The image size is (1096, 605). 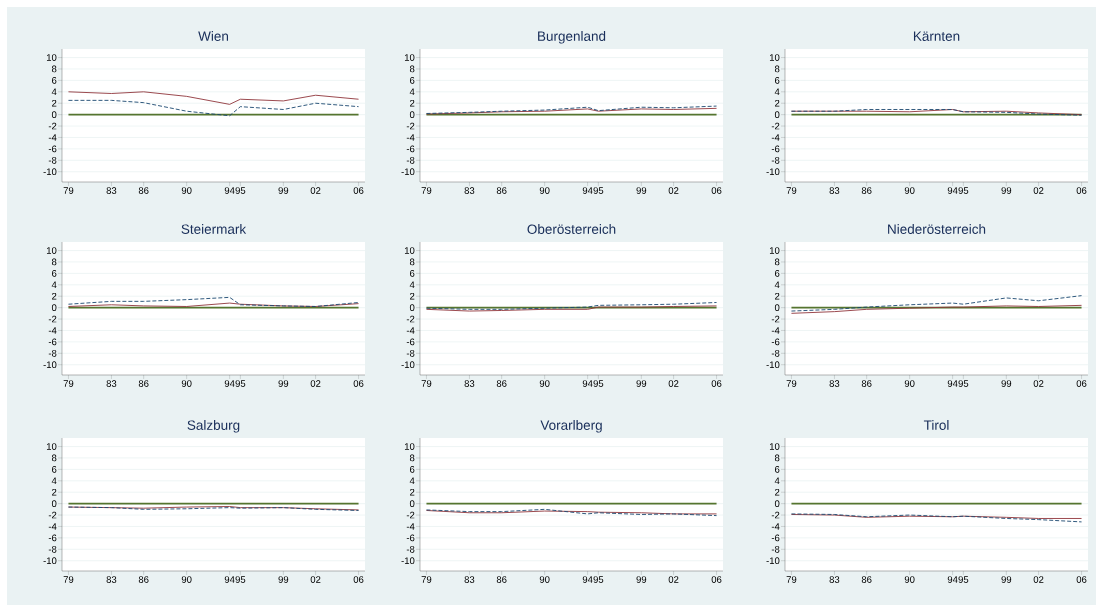 What do you see at coordinates (937, 229) in the screenshot?
I see `chart-title: Niederösterreich` at bounding box center [937, 229].